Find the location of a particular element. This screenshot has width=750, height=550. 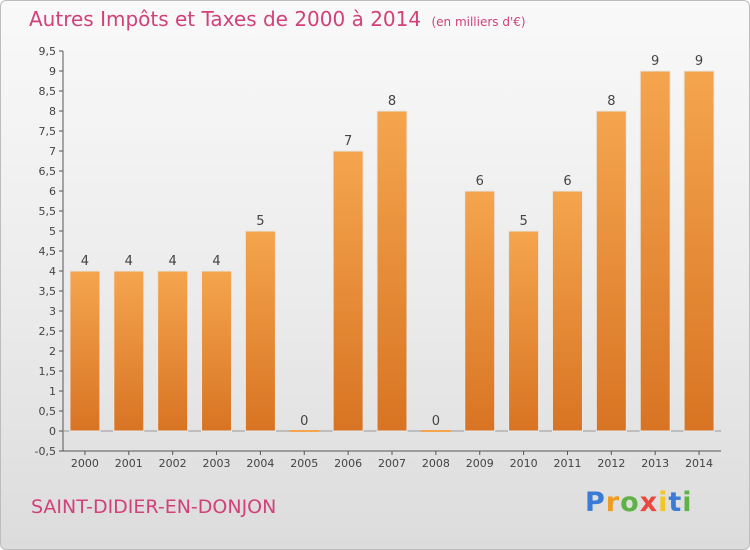

y-tick-label: 0 is located at coordinates (52, 431).